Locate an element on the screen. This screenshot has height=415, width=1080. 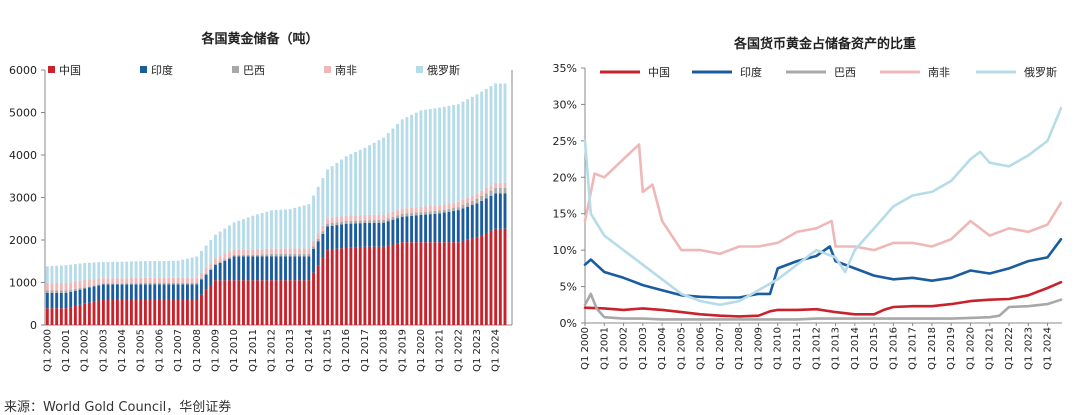
x-tick-label: Q1 2011 is located at coordinates (797, 348).